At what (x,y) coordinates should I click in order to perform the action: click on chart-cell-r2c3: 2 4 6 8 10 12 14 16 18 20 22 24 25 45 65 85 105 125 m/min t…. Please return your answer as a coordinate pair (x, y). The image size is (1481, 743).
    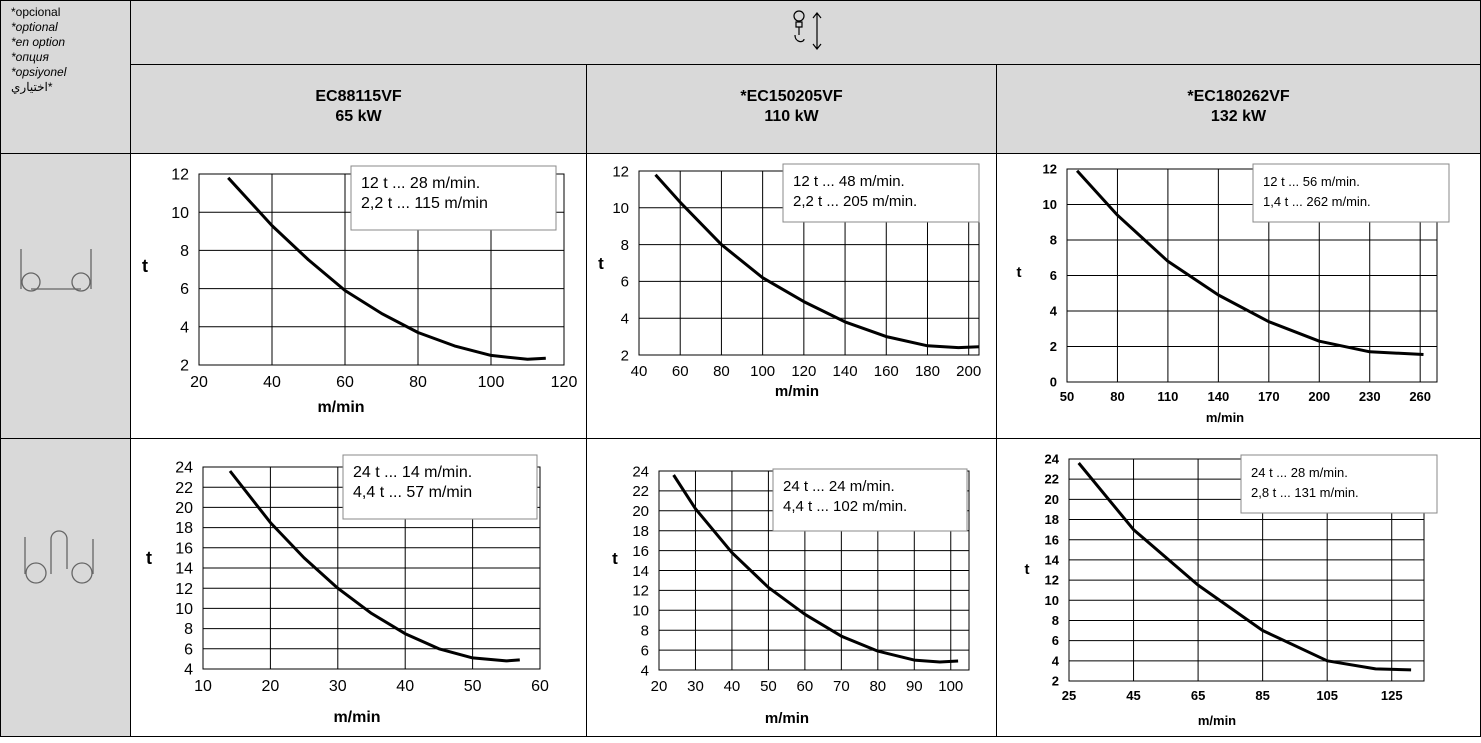
    Looking at the image, I should click on (1238, 587).